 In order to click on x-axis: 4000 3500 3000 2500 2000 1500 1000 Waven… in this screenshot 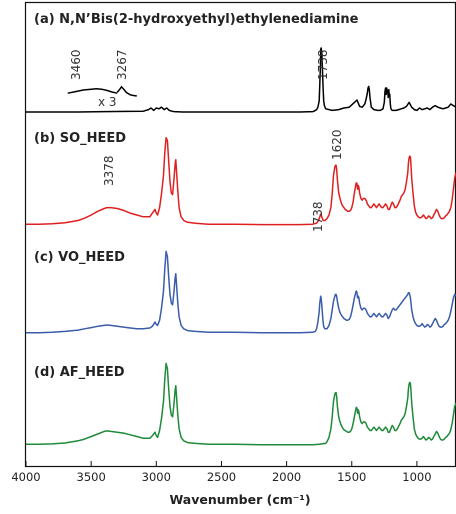, I will do `click(221, 484)`.